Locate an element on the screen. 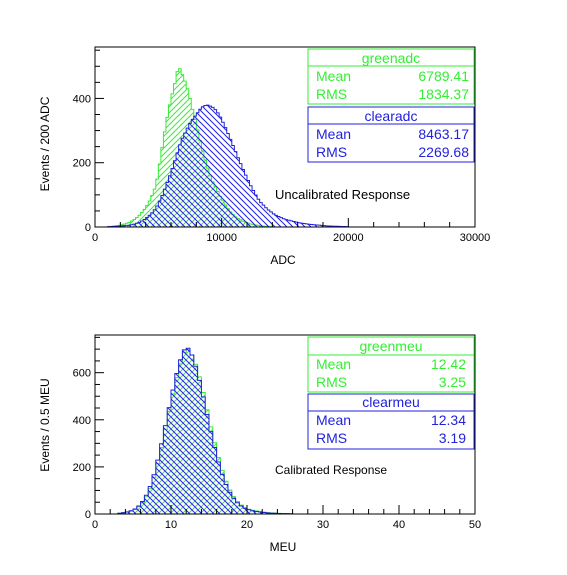  annotation-uncalibrated: Uncalibrated Response is located at coordinates (342, 194).